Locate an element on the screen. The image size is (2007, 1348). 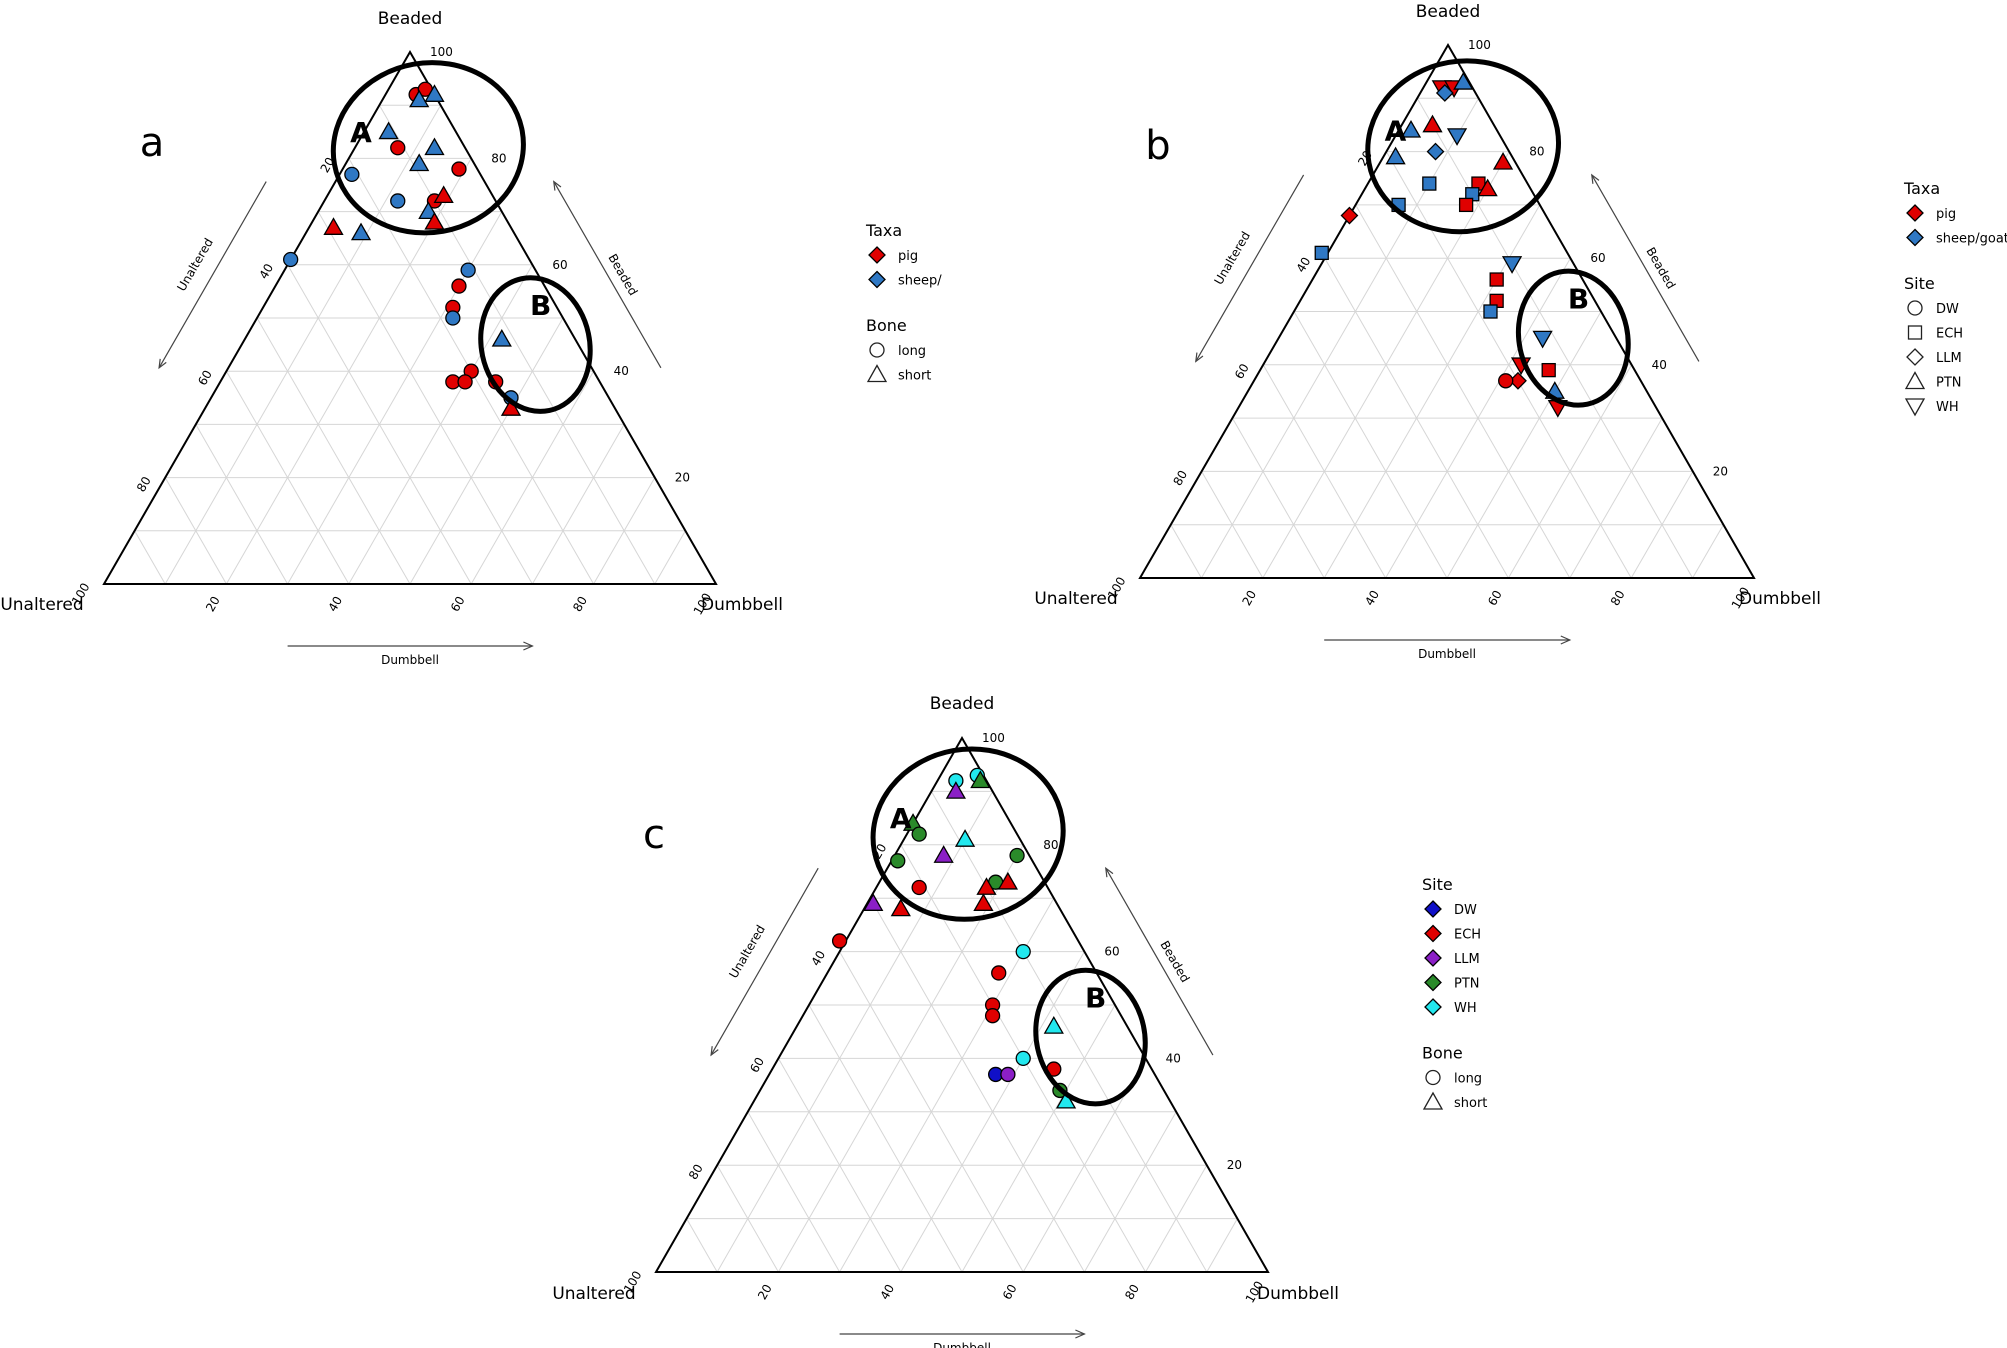
panel-label: c is located at coordinates (654, 835).